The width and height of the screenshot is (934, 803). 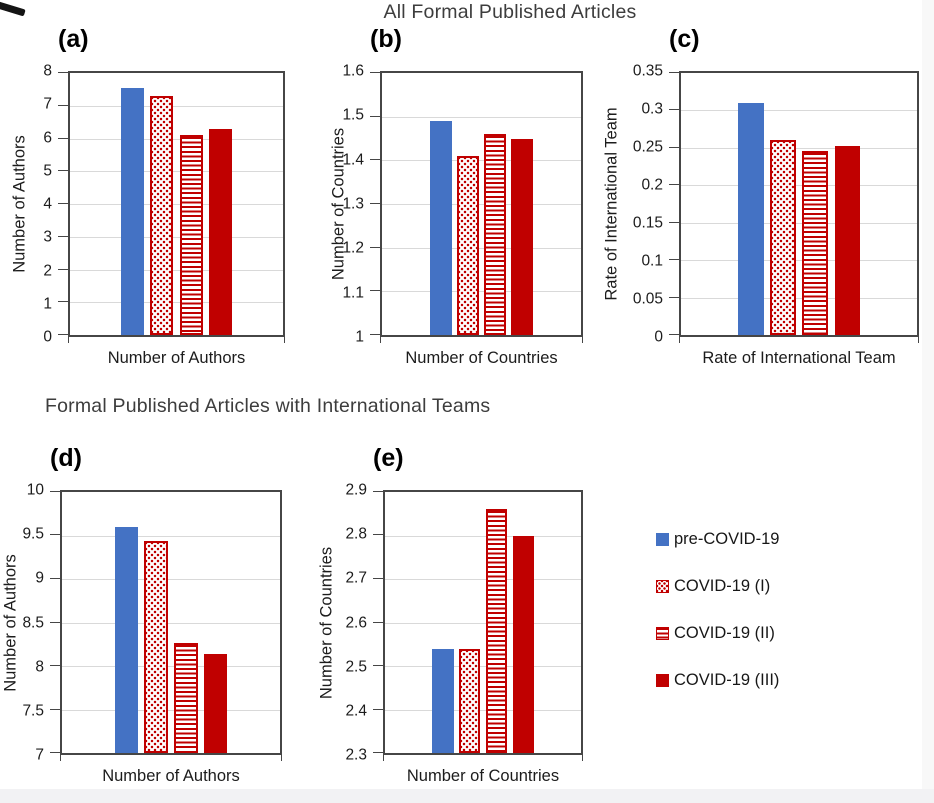 I want to click on y-tick-label: 8.5, so click(x=33, y=622).